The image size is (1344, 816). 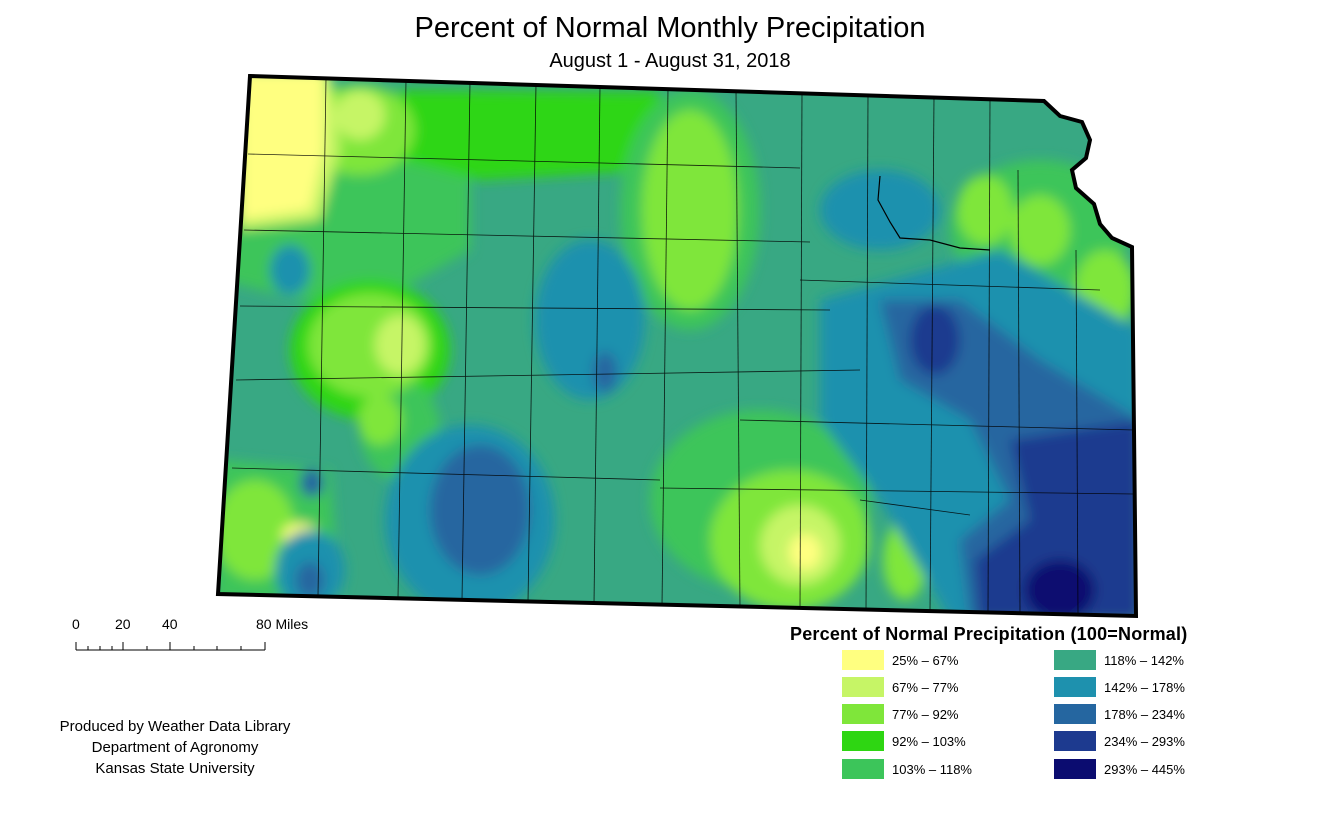 What do you see at coordinates (175, 768) in the screenshot?
I see `credit-line-3: Kansas State University` at bounding box center [175, 768].